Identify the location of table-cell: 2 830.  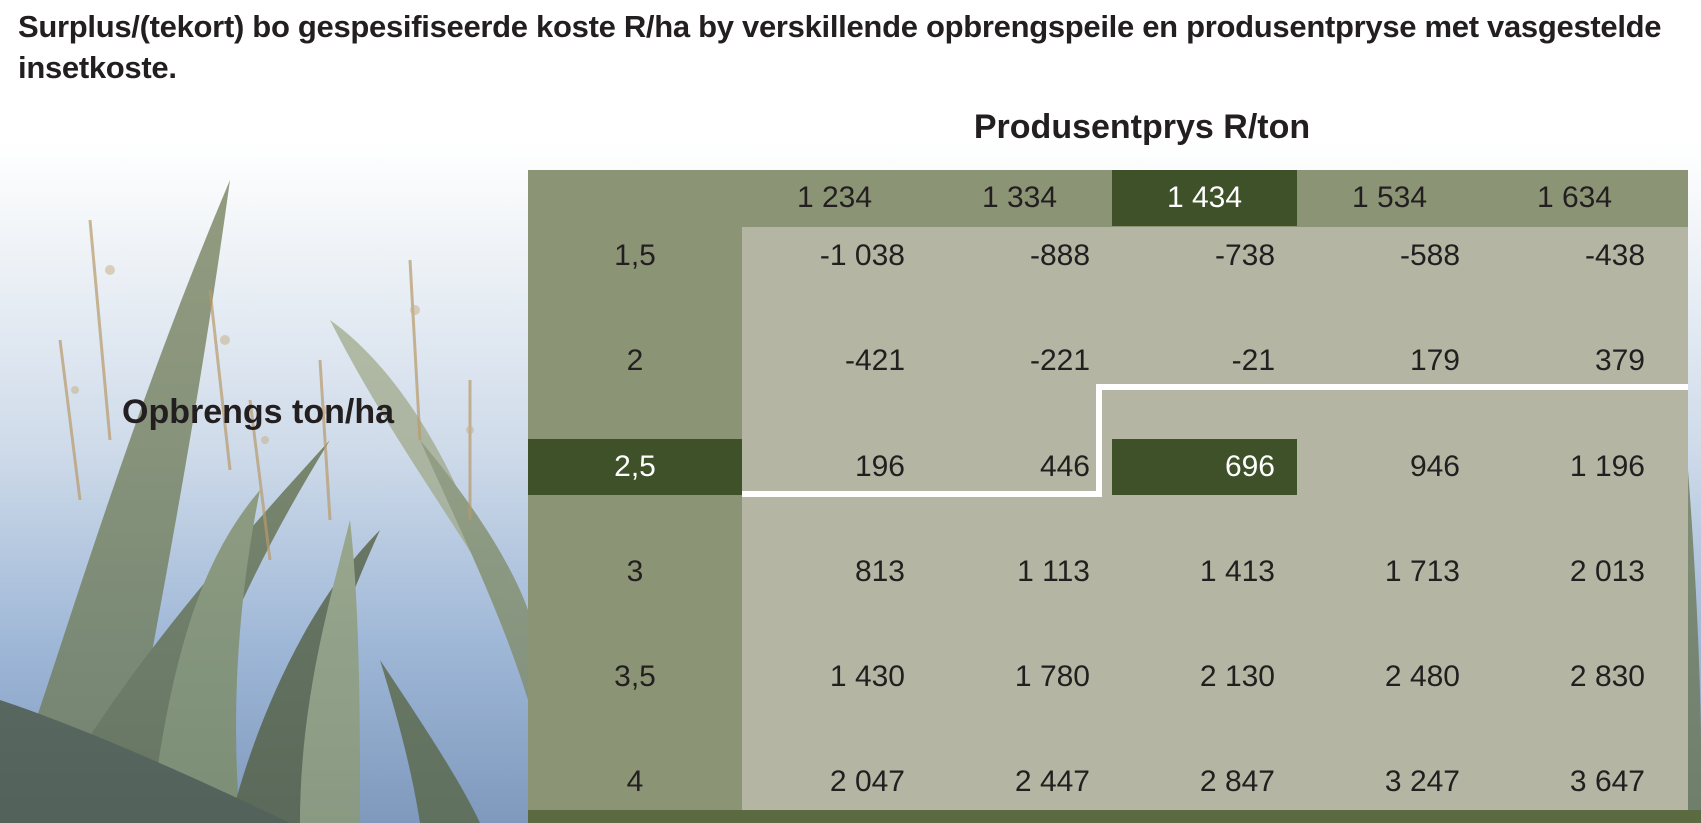
(1607, 676).